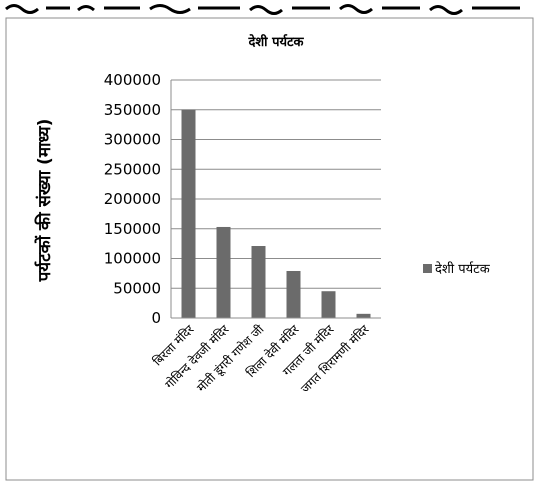  What do you see at coordinates (275, 42) in the screenshot?
I see `chart-title: देशी पर्यटक` at bounding box center [275, 42].